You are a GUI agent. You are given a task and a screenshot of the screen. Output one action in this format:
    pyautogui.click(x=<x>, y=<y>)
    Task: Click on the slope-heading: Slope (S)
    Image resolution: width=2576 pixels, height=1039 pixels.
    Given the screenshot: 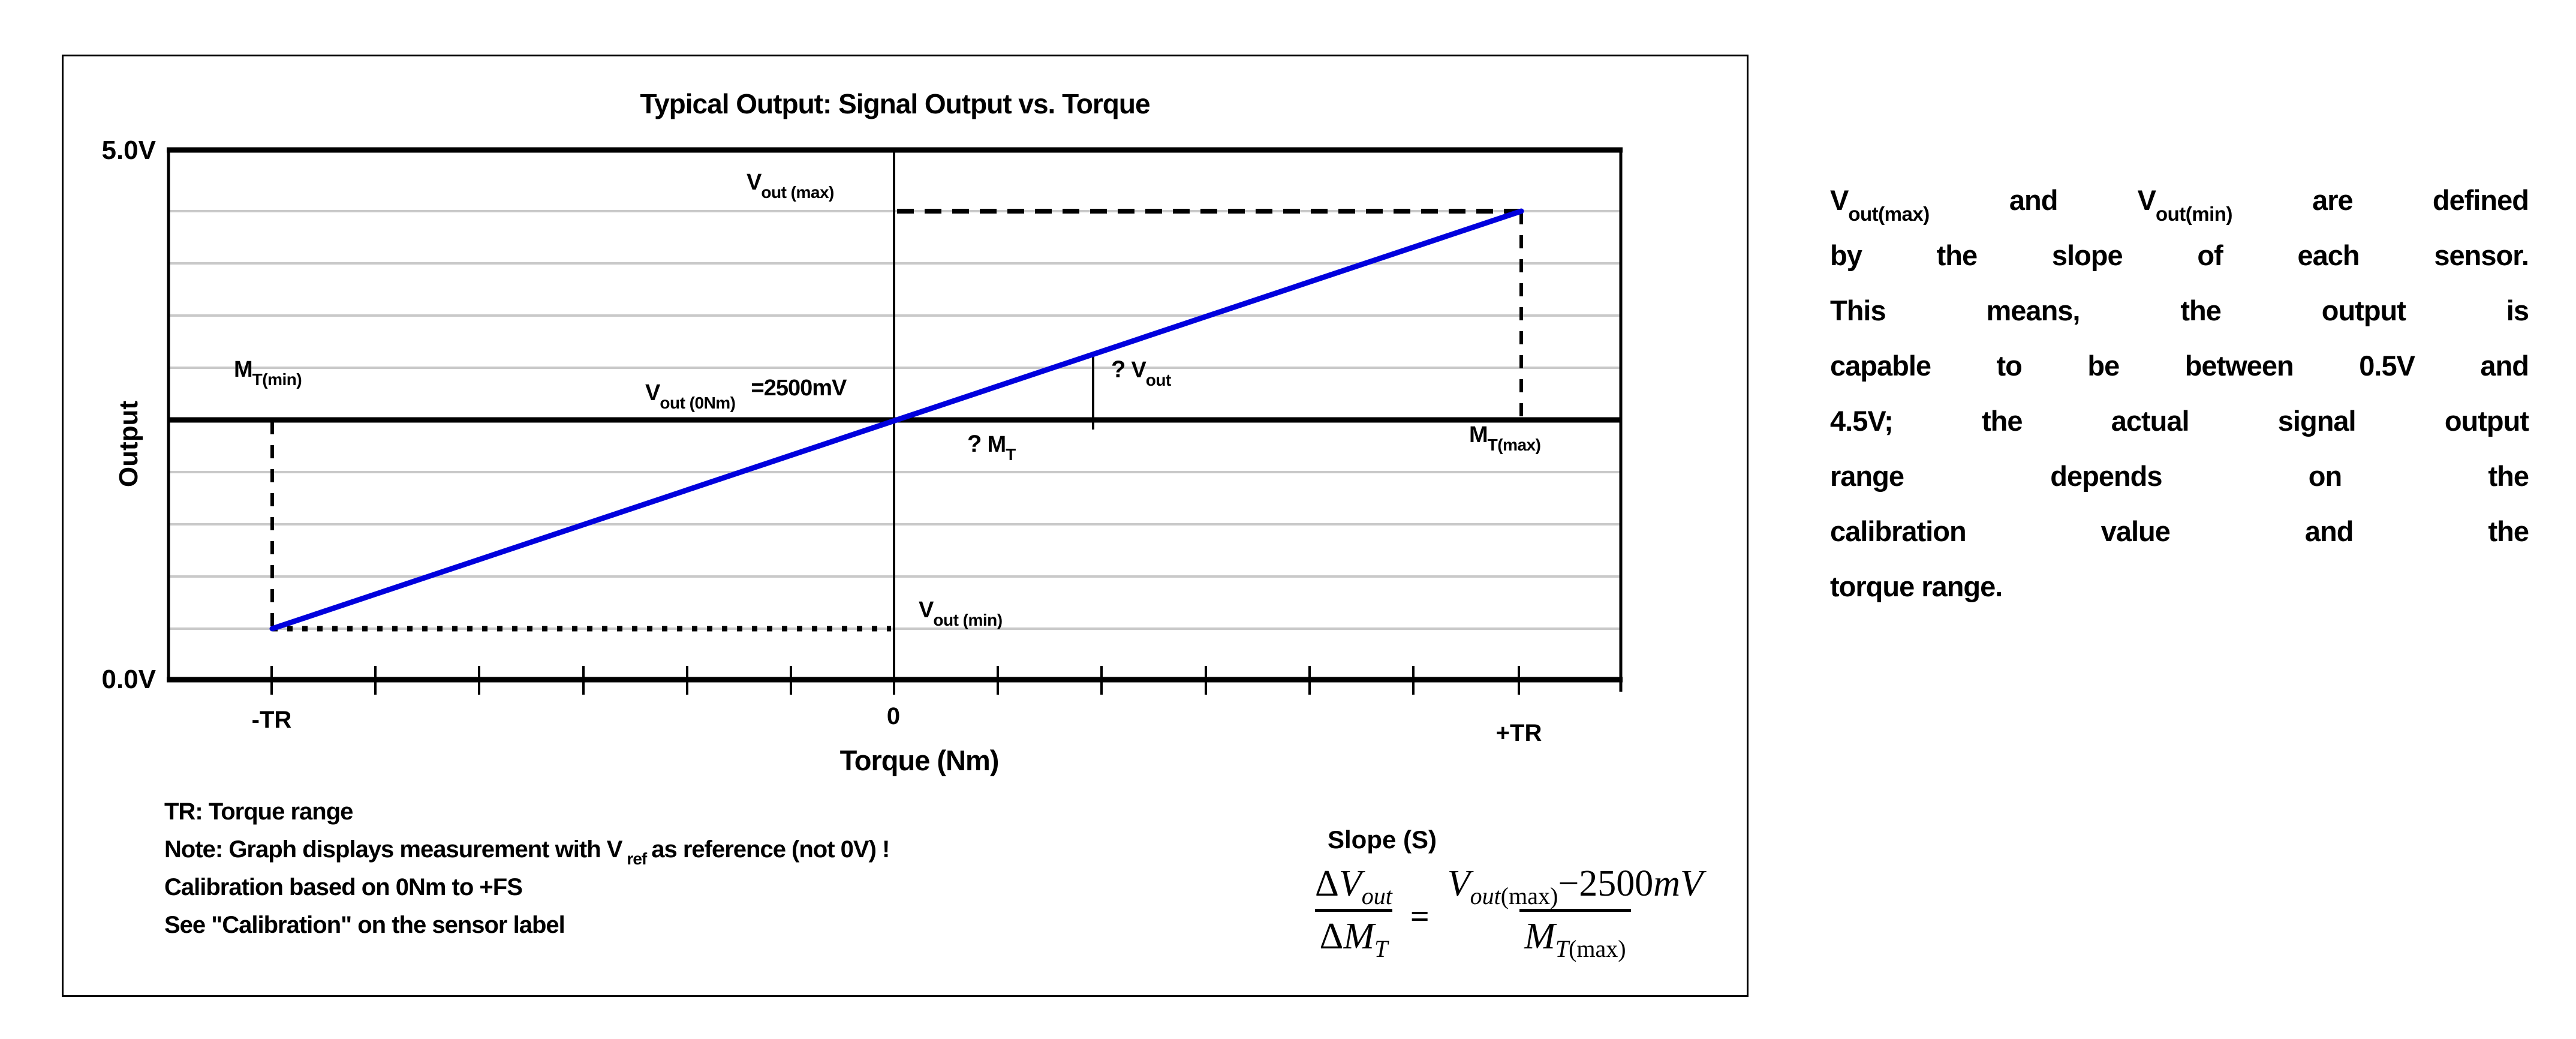 What is the action you would take?
    pyautogui.click(x=1382, y=840)
    